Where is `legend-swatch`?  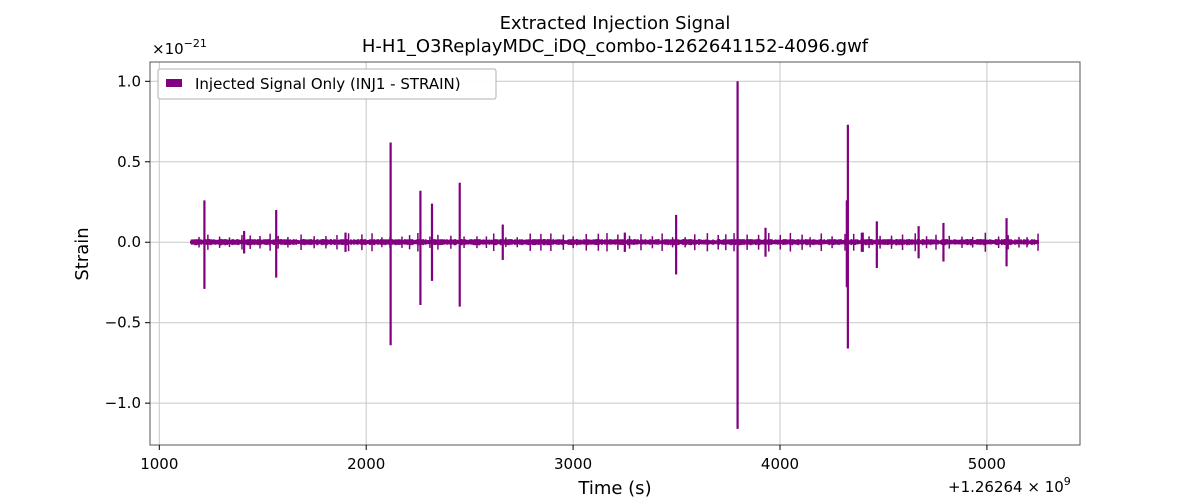
legend-swatch is located at coordinates (174, 83).